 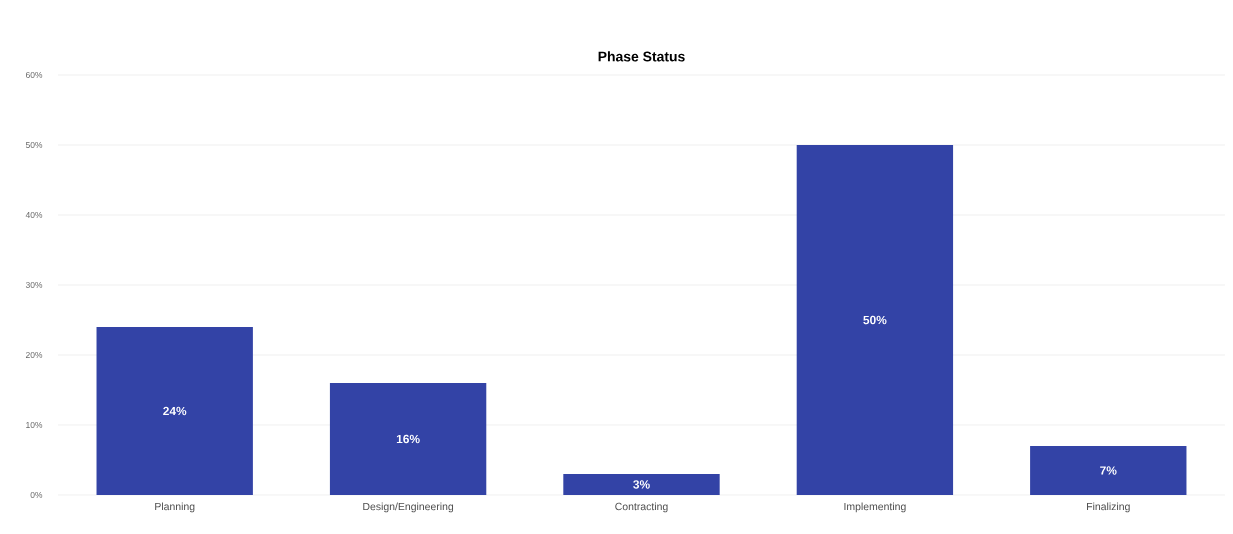 What do you see at coordinates (34, 424) in the screenshot?
I see `y-tick-label: 10%` at bounding box center [34, 424].